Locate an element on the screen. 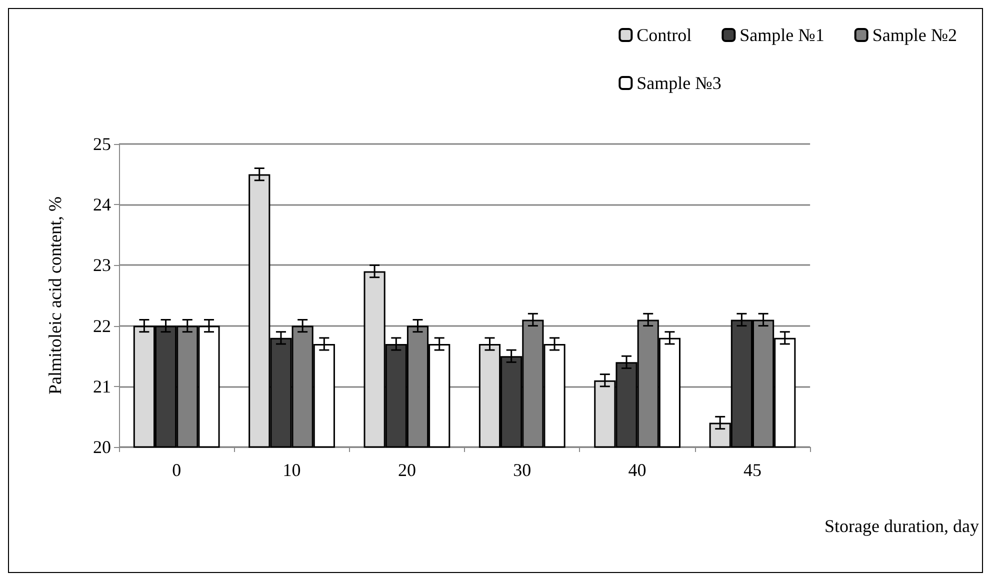  y-tick-label: 25 is located at coordinates (102, 144).